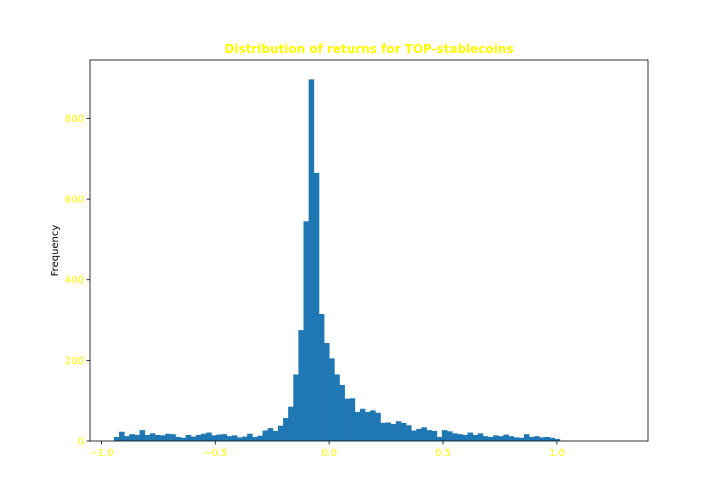 The image size is (720, 504). What do you see at coordinates (329, 453) in the screenshot?
I see `x-tick-label: 0.0` at bounding box center [329, 453].